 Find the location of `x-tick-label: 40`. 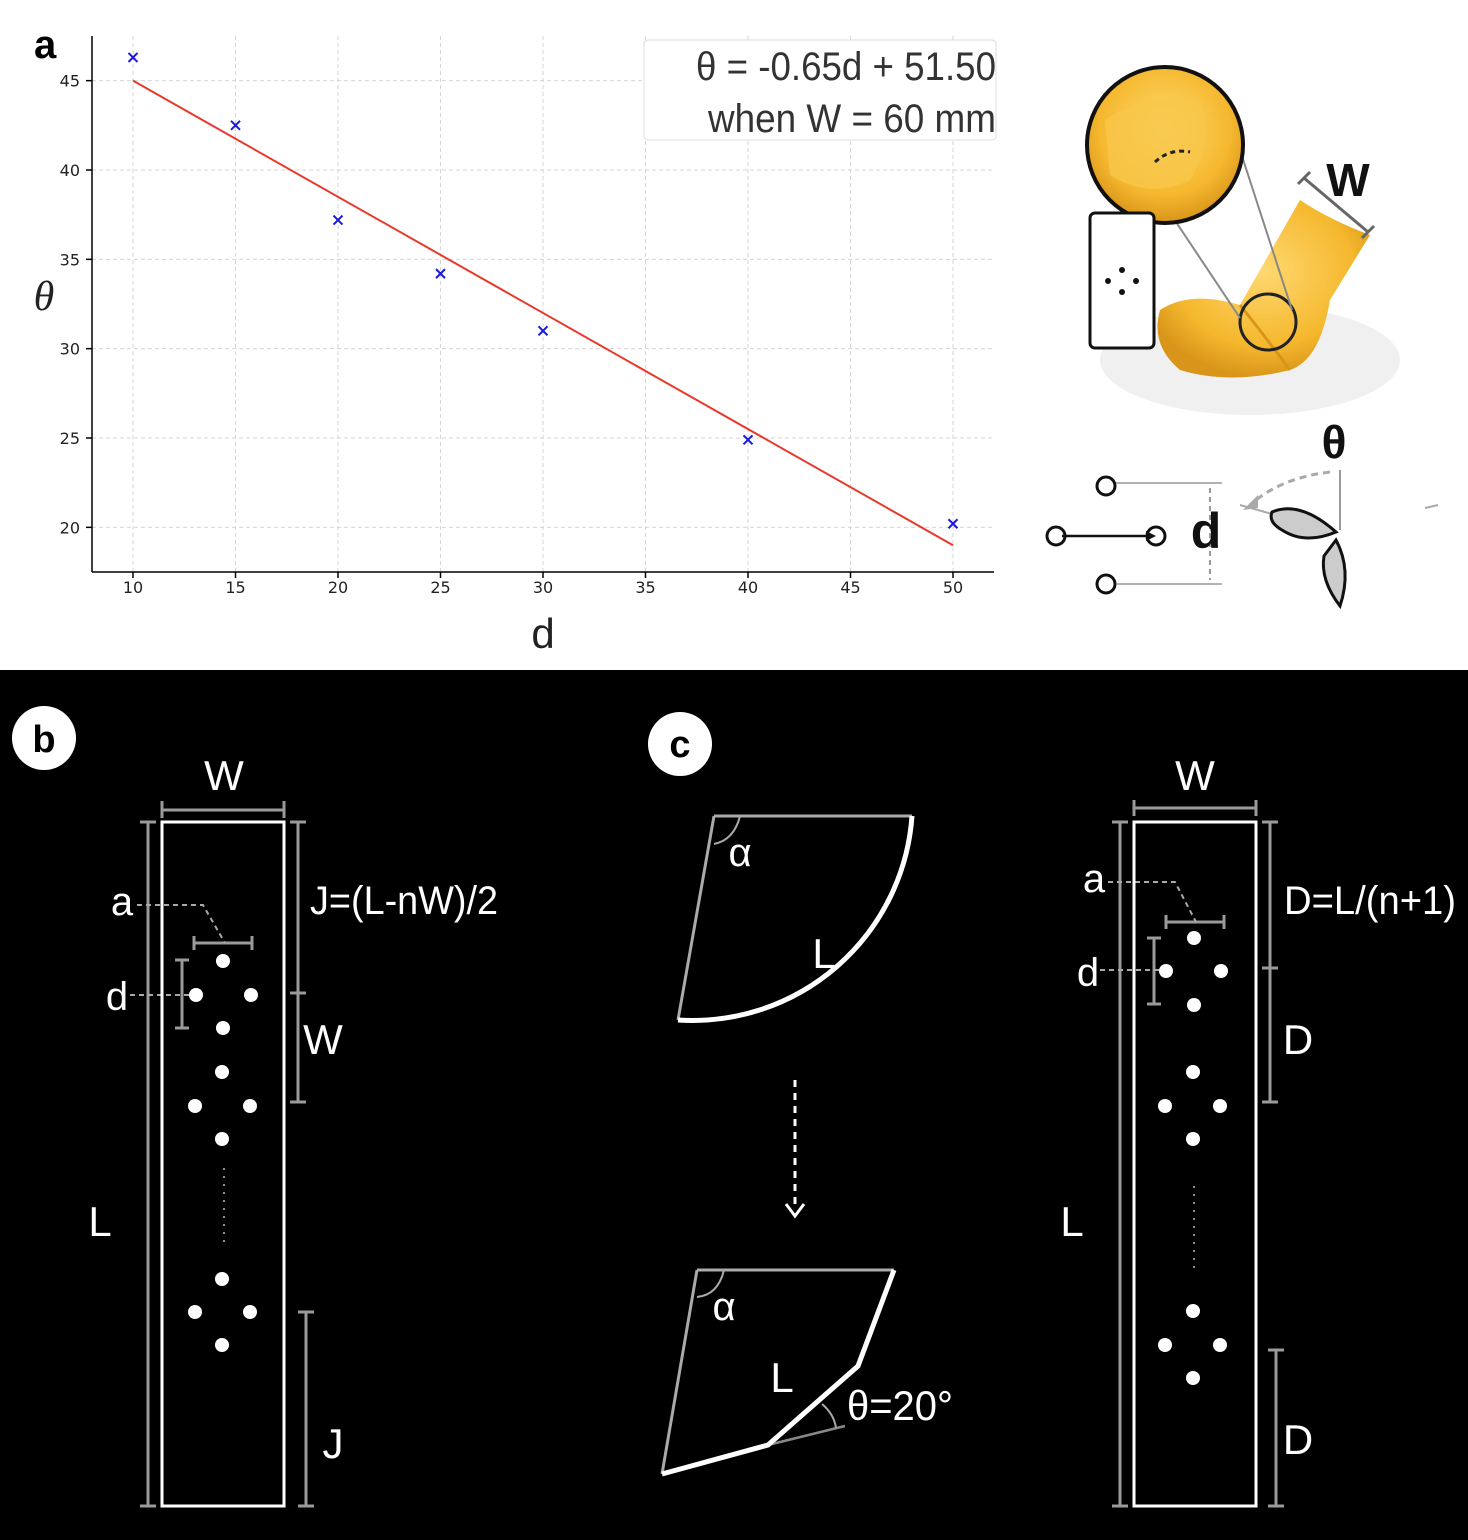

x-tick-label: 40 is located at coordinates (748, 587).